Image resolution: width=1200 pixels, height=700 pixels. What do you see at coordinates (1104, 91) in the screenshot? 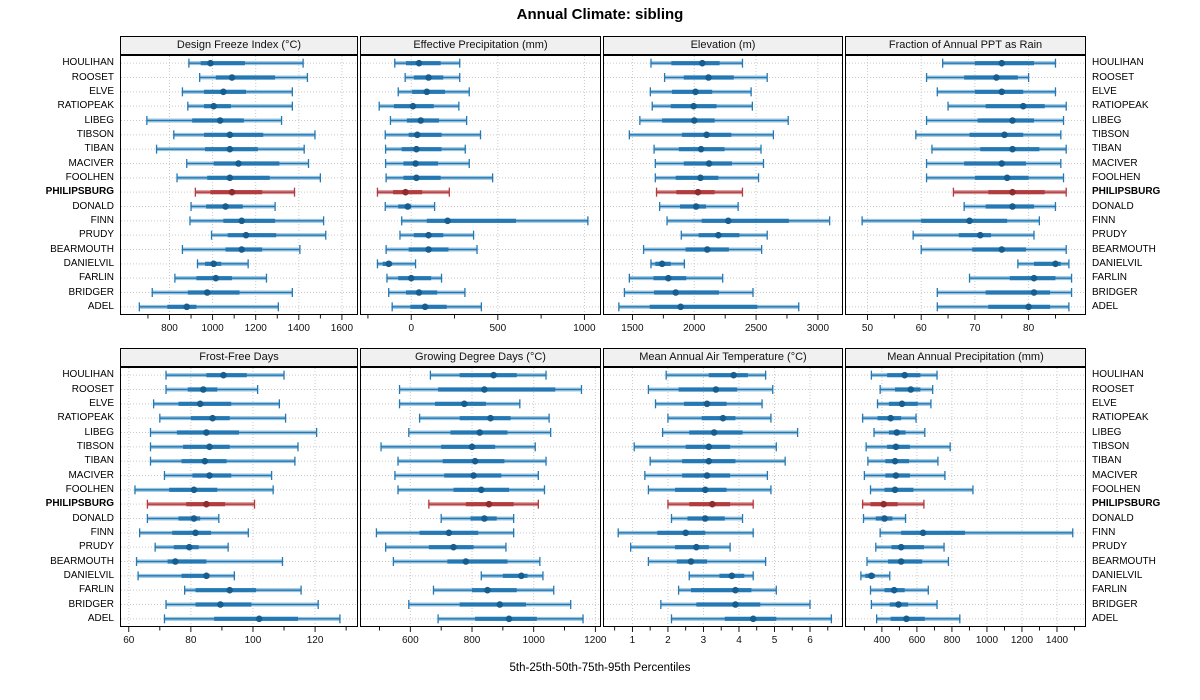
I see `station-label-right: ELVE` at bounding box center [1104, 91].